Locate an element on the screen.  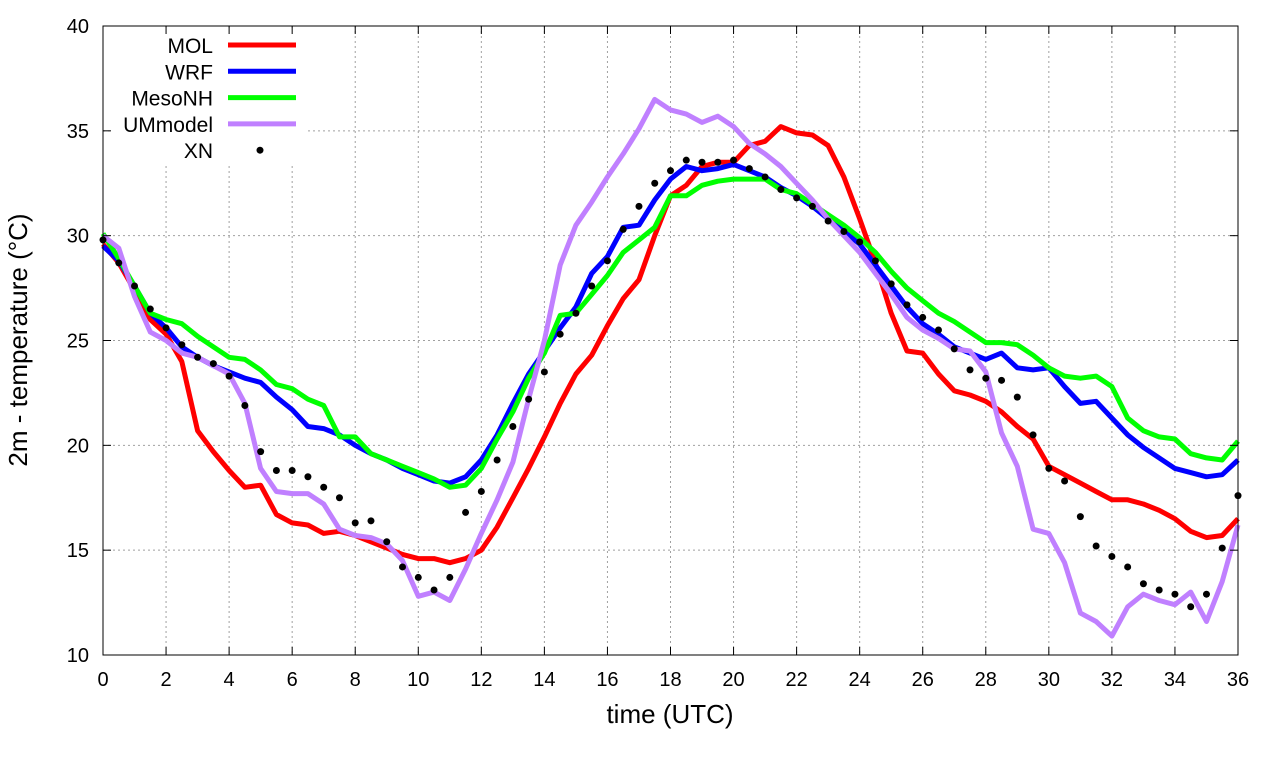
y-tick-label: 25 is located at coordinates (78, 342).